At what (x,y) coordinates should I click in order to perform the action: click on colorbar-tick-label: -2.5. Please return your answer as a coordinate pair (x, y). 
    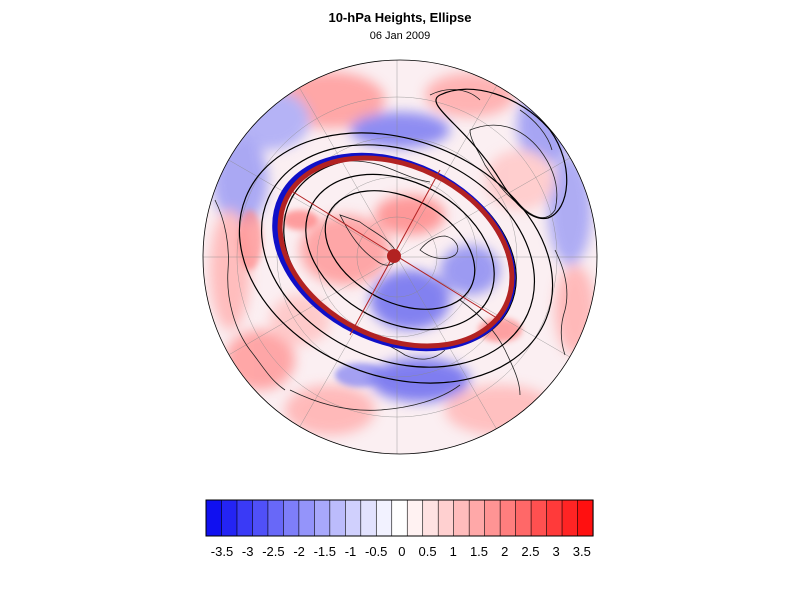
    Looking at the image, I should click on (273, 551).